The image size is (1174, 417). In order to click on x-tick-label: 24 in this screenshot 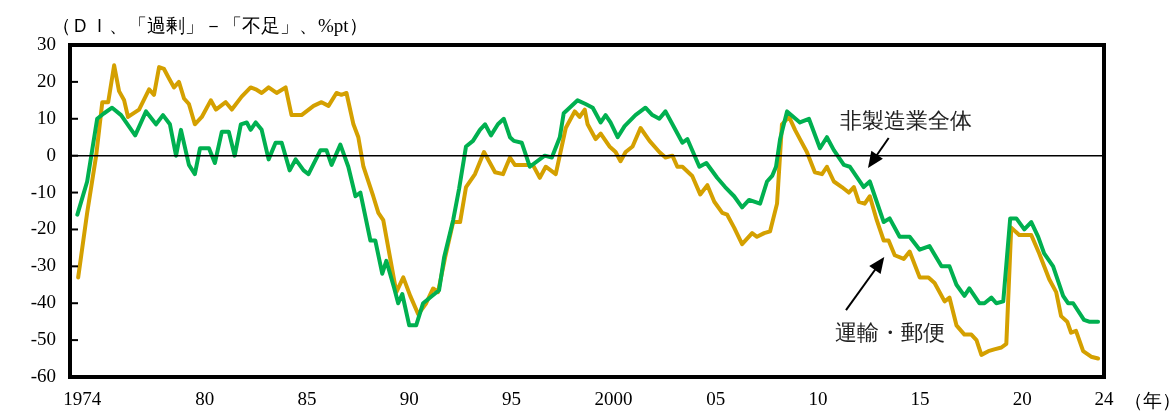, I will do `click(1104, 399)`.